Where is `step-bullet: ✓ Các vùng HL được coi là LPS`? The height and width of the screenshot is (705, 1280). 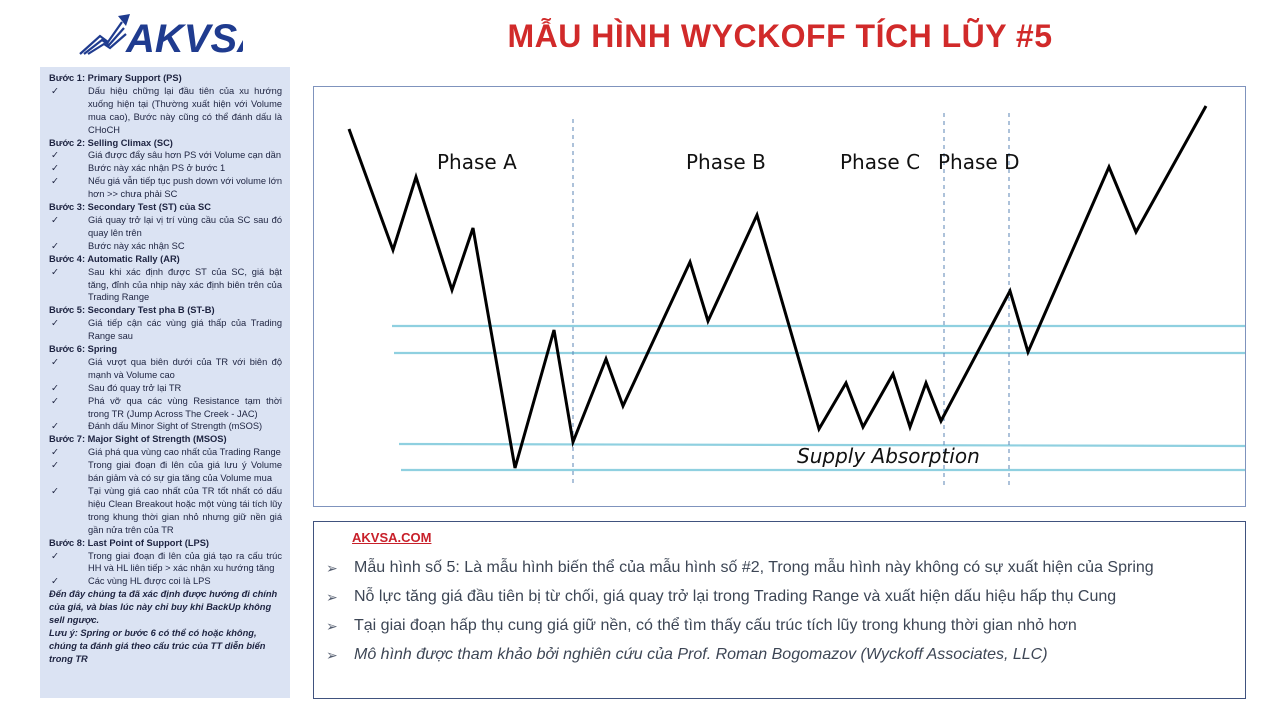
step-bullet: ✓ Các vùng HL được coi là LPS is located at coordinates (165, 581).